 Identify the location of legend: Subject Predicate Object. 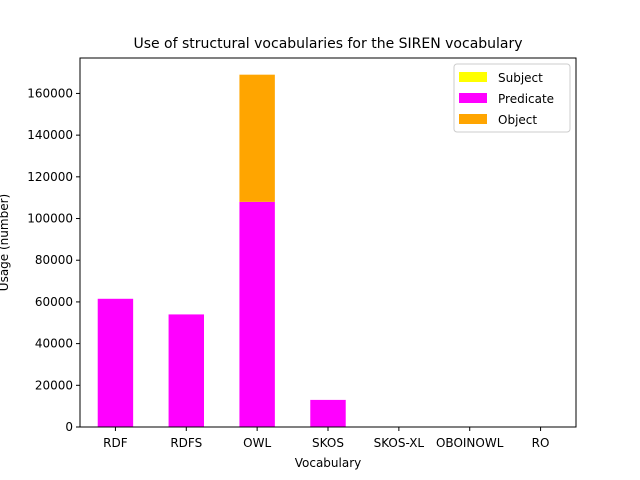
(512, 98).